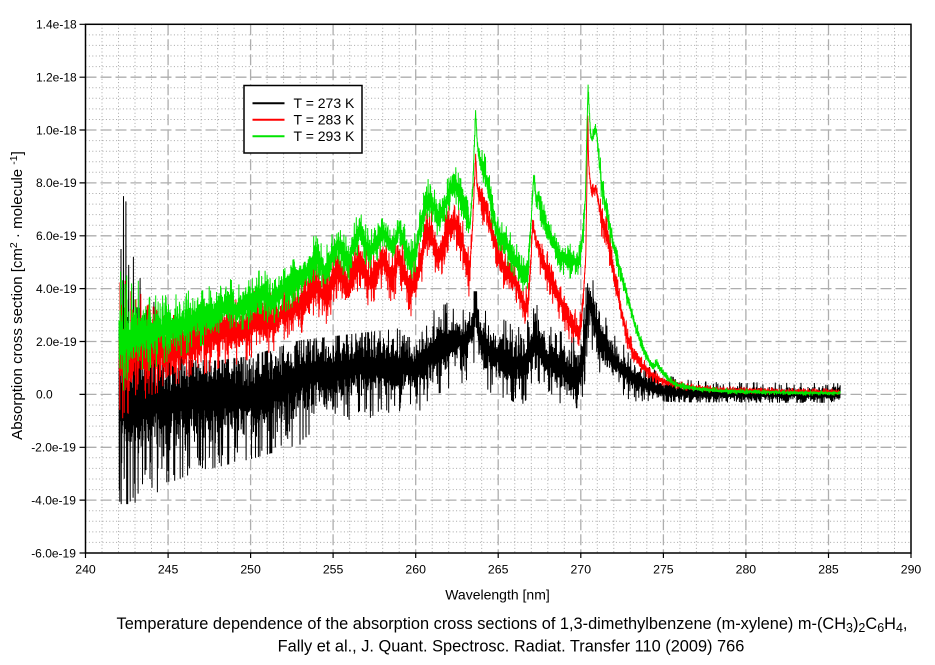 Image resolution: width=935 pixels, height=665 pixels. Describe the element at coordinates (53, 500) in the screenshot. I see `svg-text: -4.0e-19` at that location.